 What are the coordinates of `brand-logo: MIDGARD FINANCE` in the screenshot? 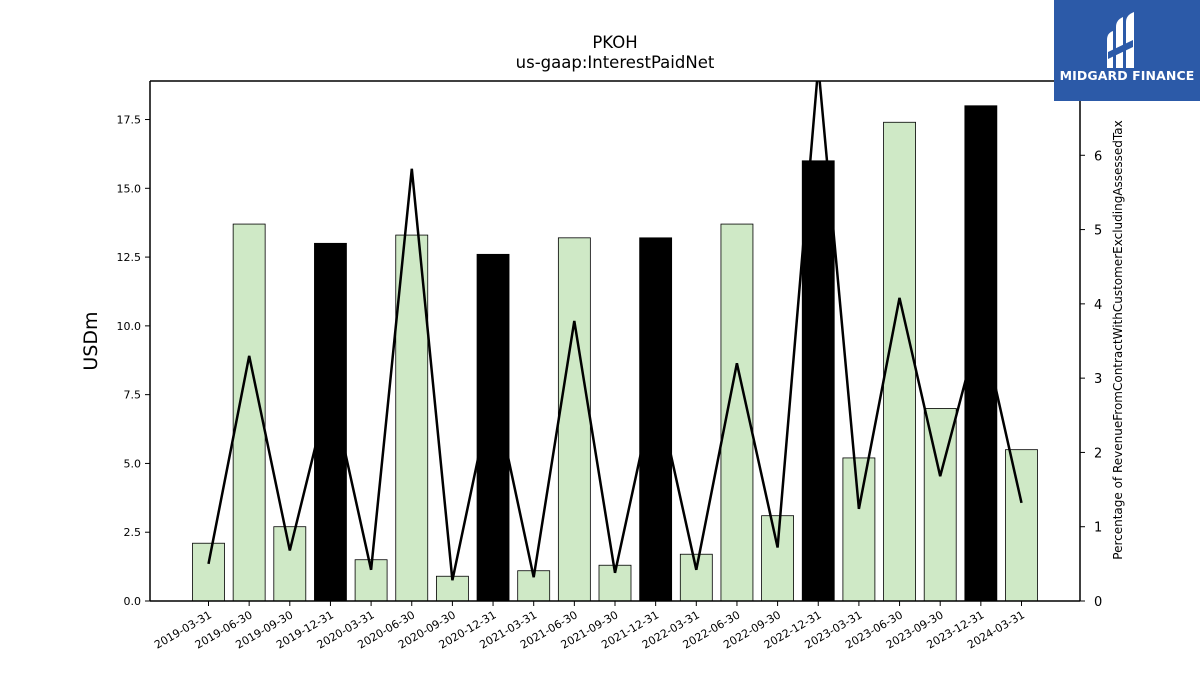 It's located at (1127, 50).